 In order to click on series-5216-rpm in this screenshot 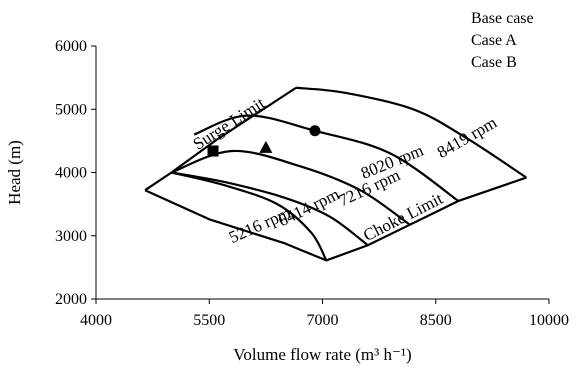, I will do `click(249, 216)`.